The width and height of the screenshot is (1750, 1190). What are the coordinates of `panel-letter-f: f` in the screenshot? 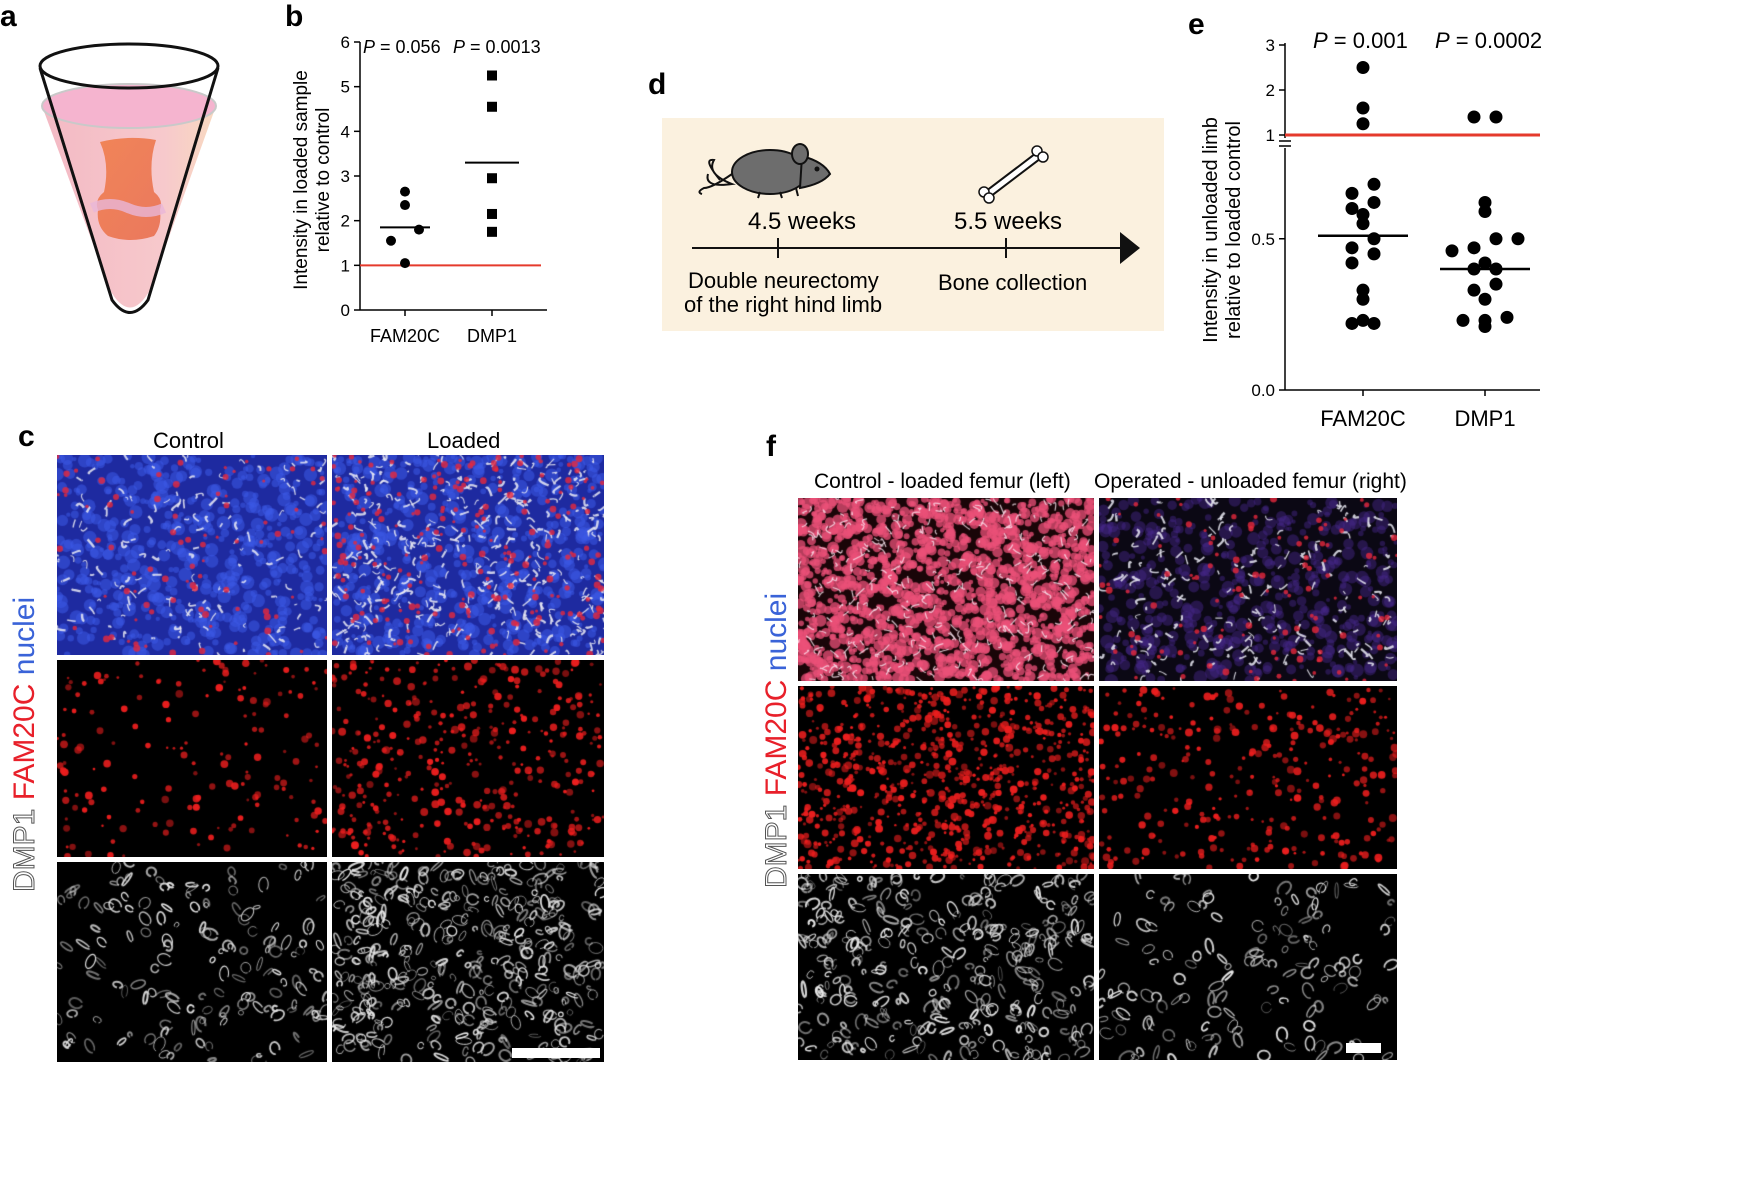 It's located at (771, 446).